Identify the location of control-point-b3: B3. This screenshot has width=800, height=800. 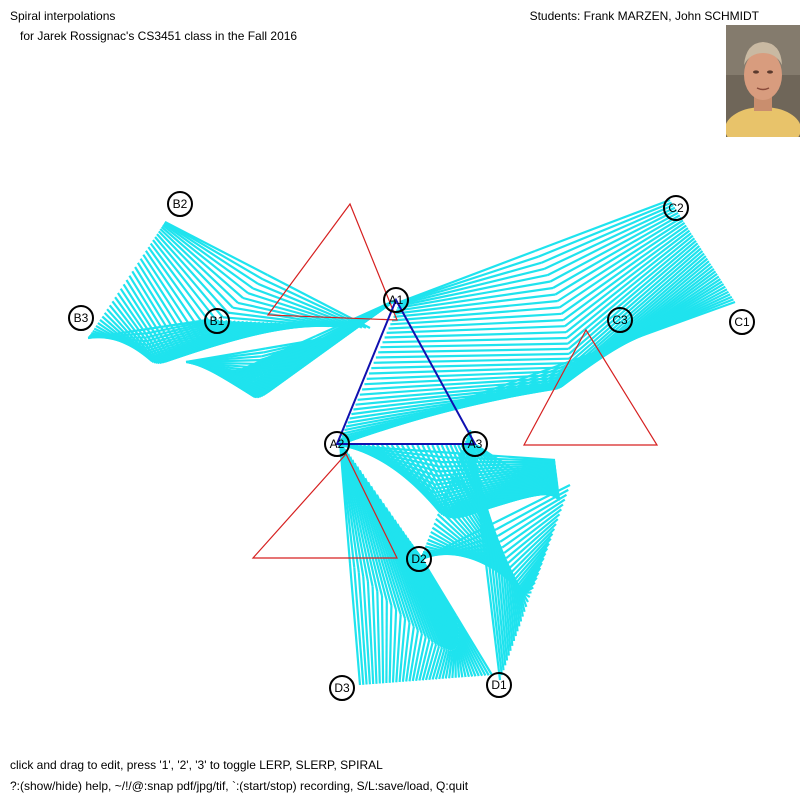
(81, 318).